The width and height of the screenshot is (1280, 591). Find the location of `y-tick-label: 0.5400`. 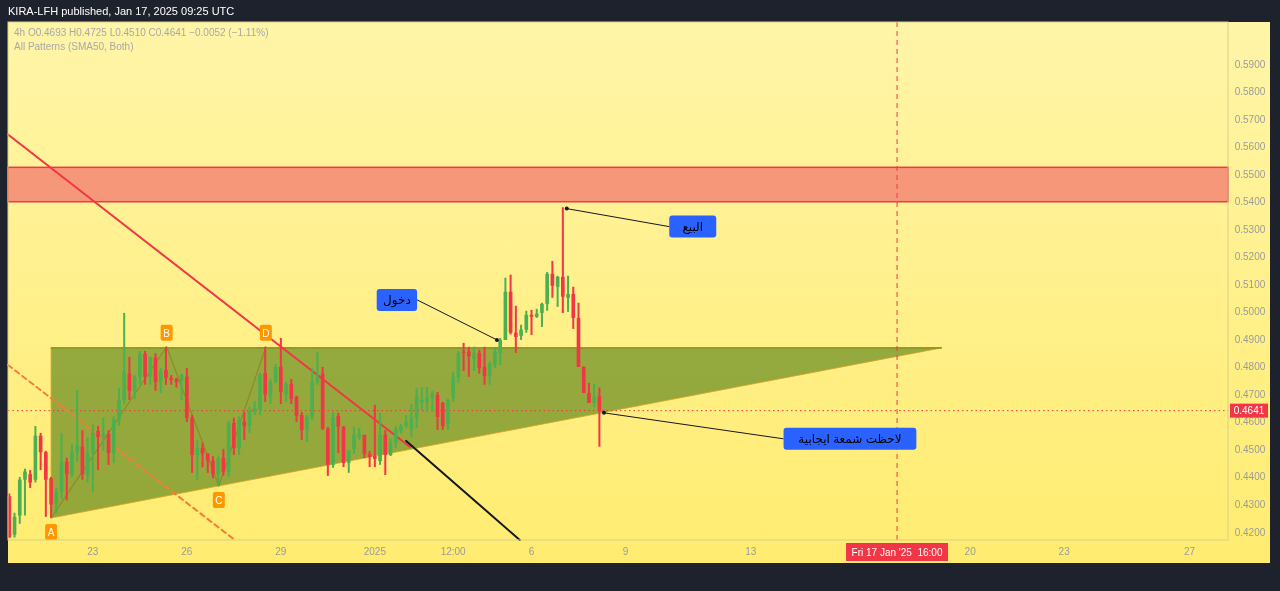

y-tick-label: 0.5400 is located at coordinates (1250, 202).